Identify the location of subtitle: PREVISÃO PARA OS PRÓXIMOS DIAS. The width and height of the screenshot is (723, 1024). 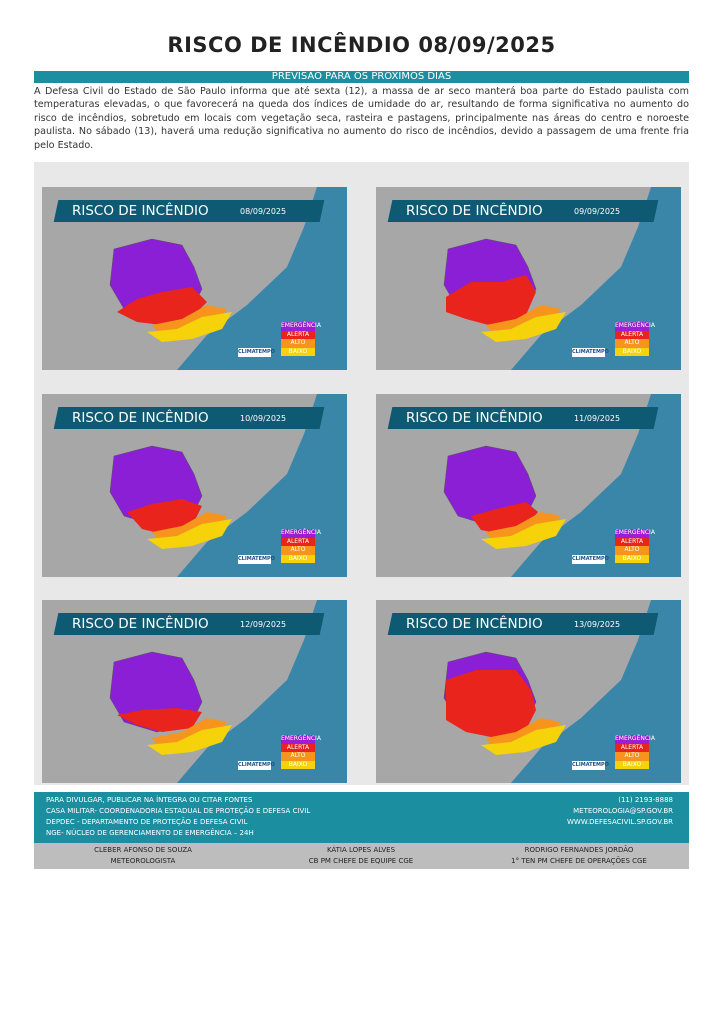
(361, 77).